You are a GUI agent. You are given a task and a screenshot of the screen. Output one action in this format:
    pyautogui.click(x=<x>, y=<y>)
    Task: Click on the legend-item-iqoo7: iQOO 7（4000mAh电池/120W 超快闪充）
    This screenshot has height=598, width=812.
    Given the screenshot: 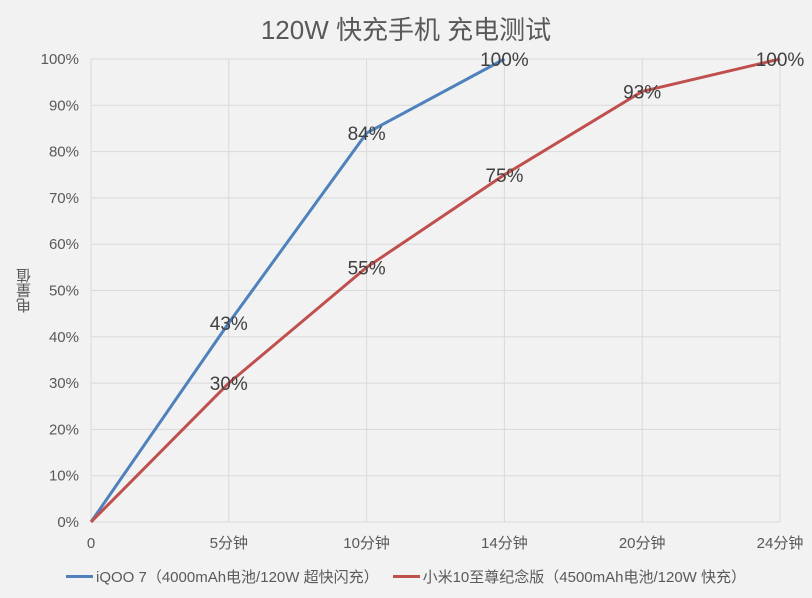 What is the action you would take?
    pyautogui.click(x=222, y=576)
    